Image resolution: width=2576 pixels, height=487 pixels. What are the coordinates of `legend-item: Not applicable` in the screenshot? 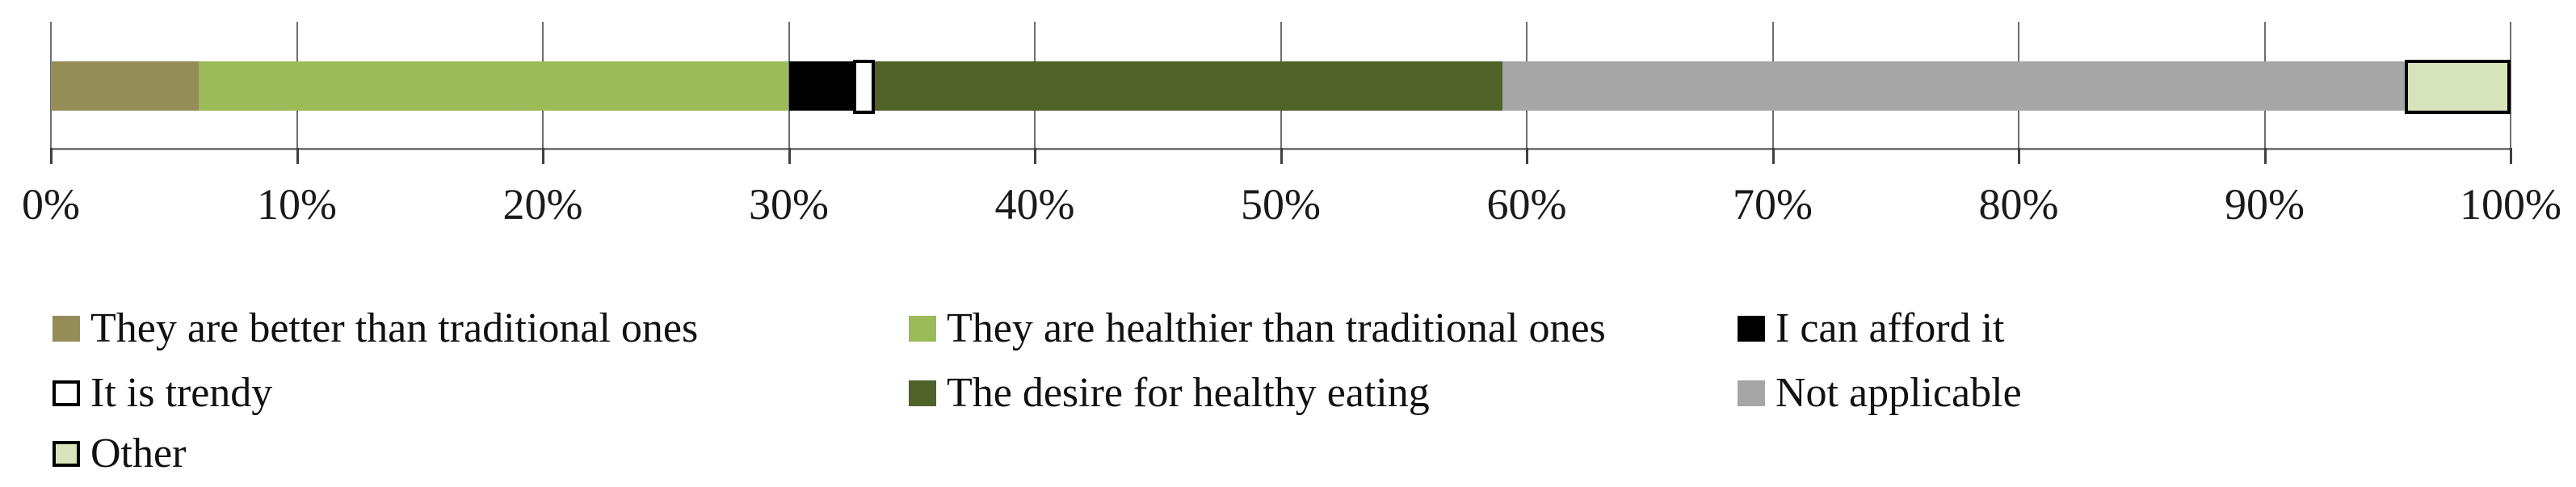 It's located at (1880, 393).